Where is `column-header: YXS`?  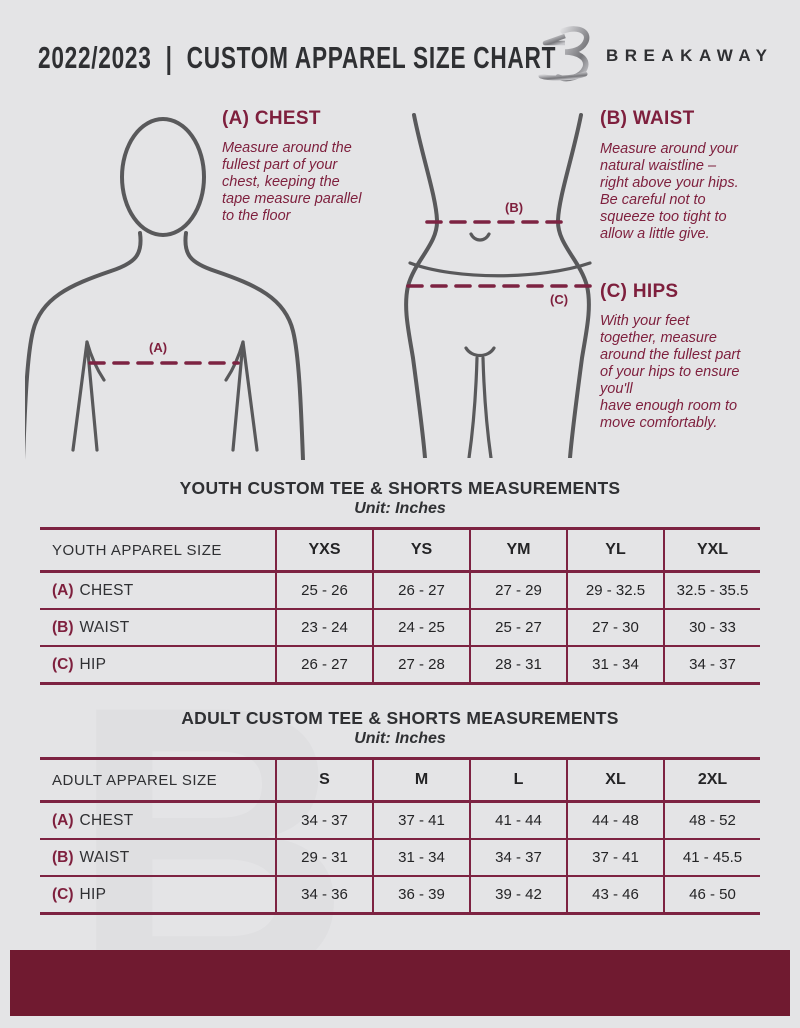 column-header: YXS is located at coordinates (323, 550).